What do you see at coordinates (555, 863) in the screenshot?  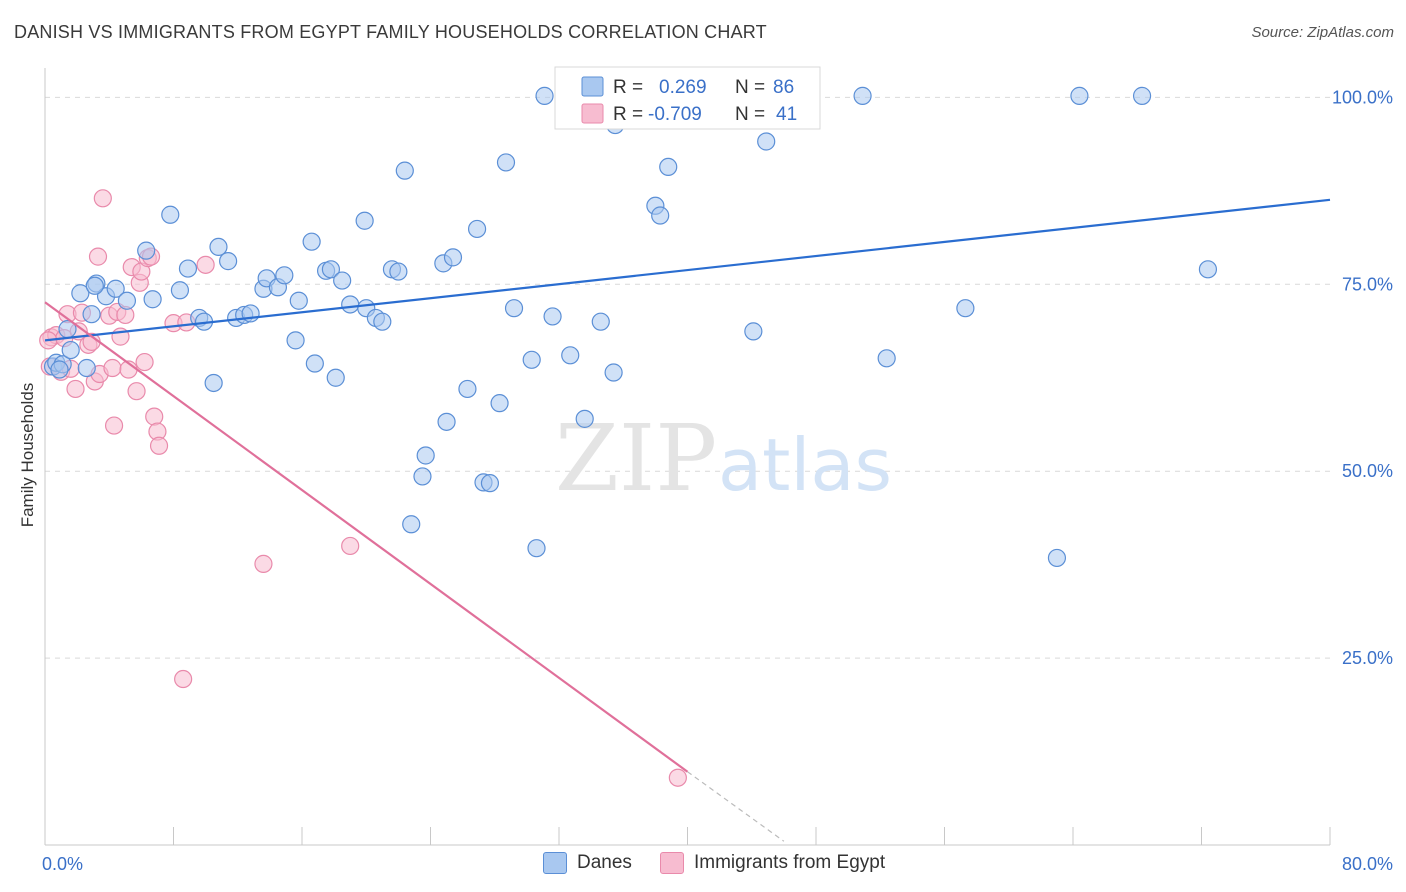 I see `legend-swatch-danes` at bounding box center [555, 863].